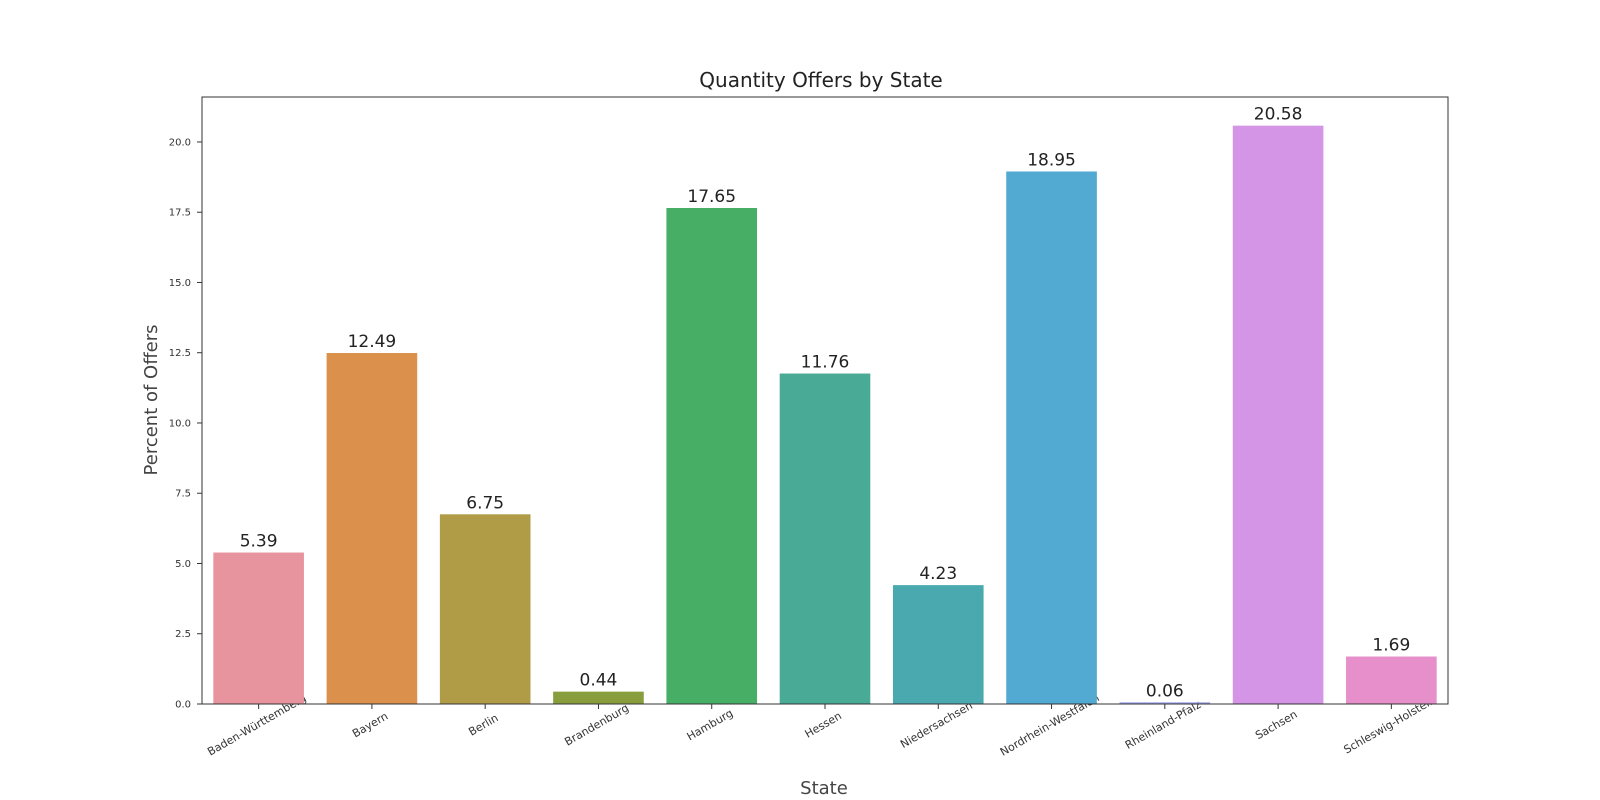 This screenshot has width=1600, height=800. I want to click on data-label: 6.75, so click(485, 503).